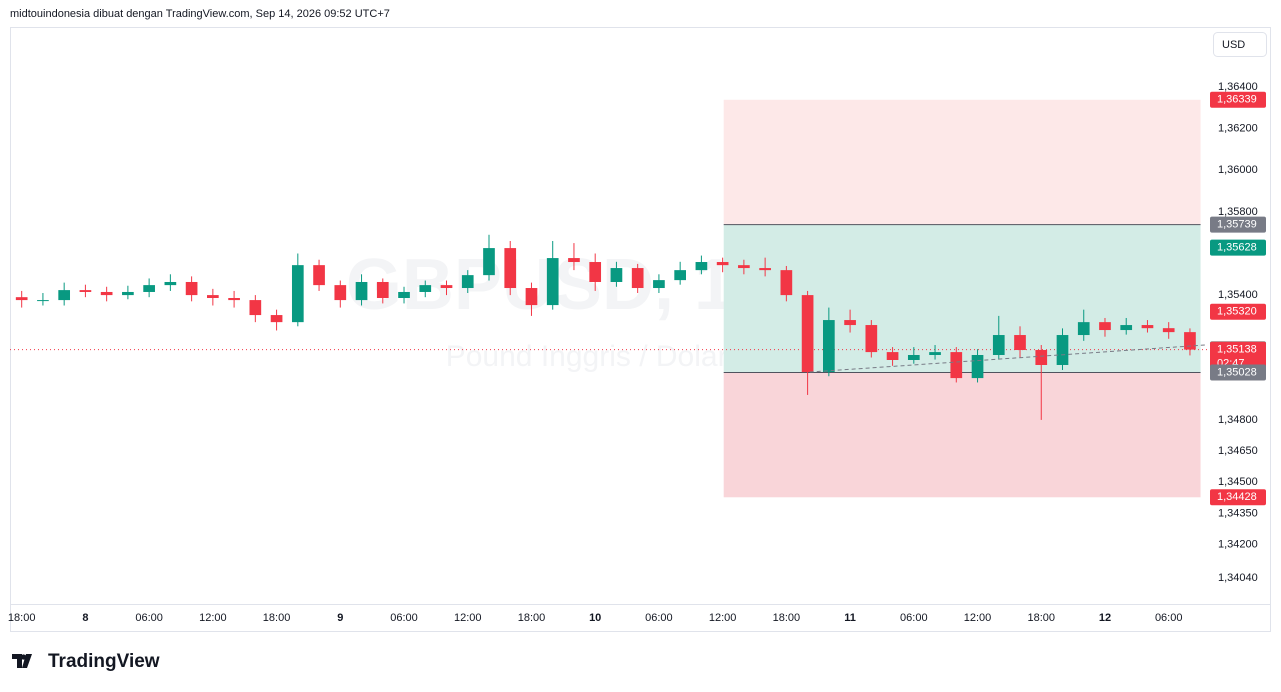 The width and height of the screenshot is (1281, 692). I want to click on logo-mark, so click(22, 661).